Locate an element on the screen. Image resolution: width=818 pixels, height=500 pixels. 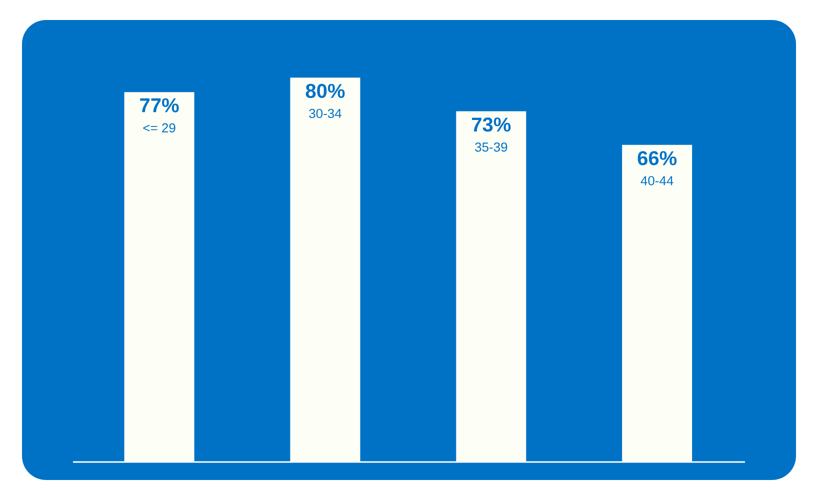
x-tick-label: <= 29 is located at coordinates (159, 127).